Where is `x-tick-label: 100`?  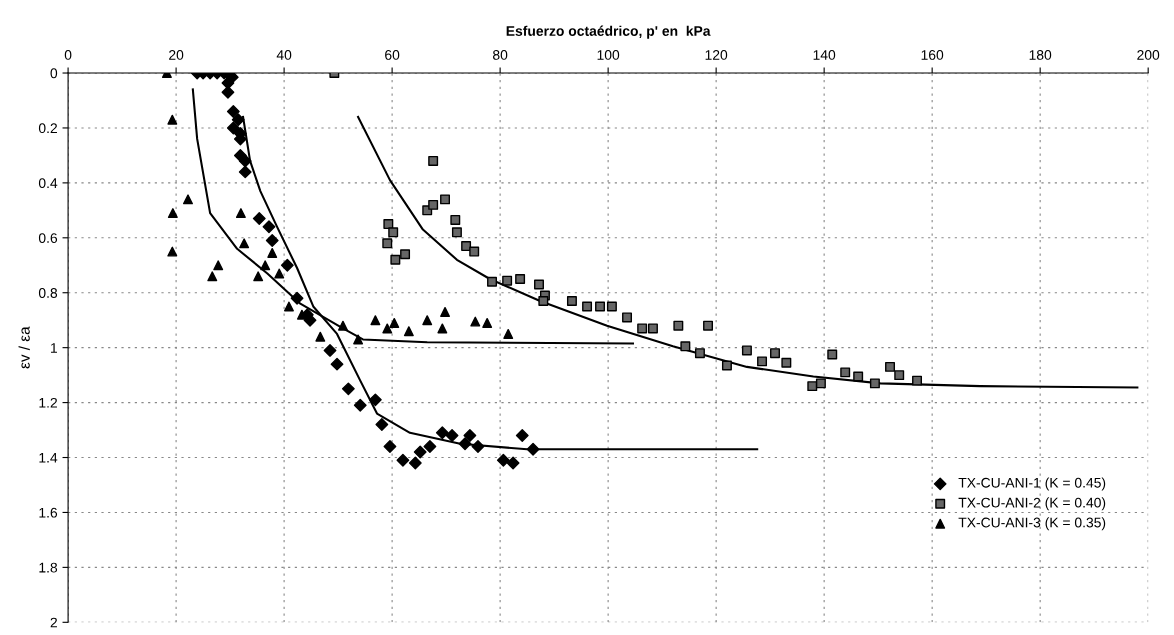
x-tick-label: 100 is located at coordinates (608, 55).